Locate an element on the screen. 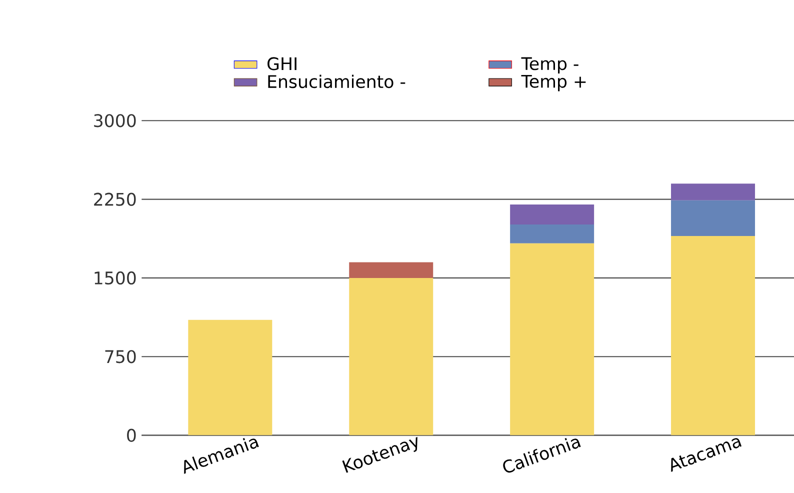 This screenshot has height=493, width=794. y-tick-label: 750 is located at coordinates (120, 357).